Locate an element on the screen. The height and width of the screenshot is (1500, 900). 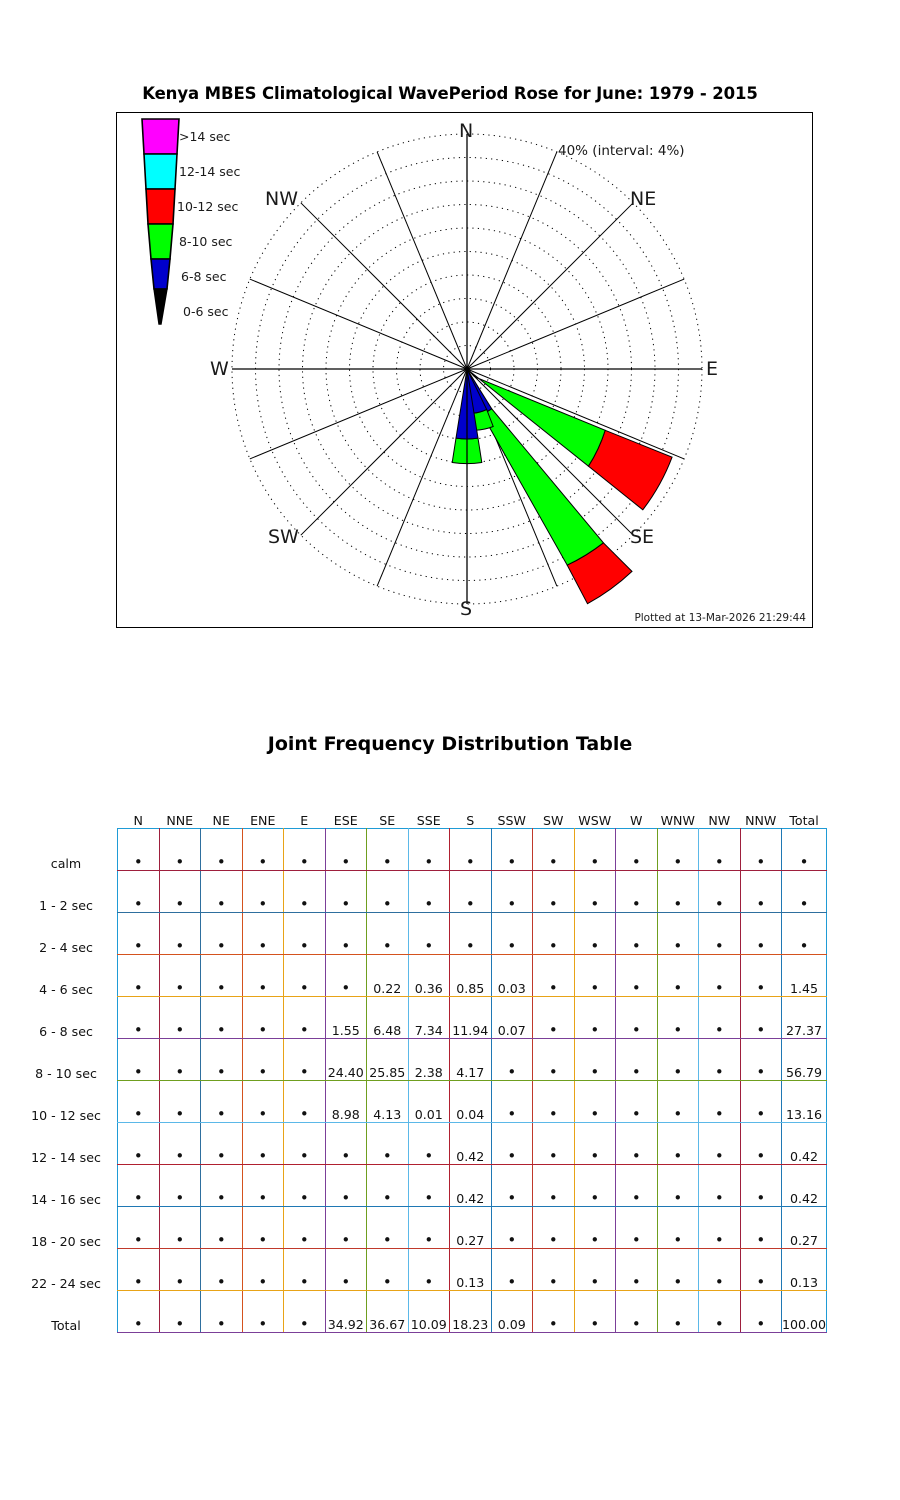
col-header-nnw: NNW is located at coordinates (761, 820).